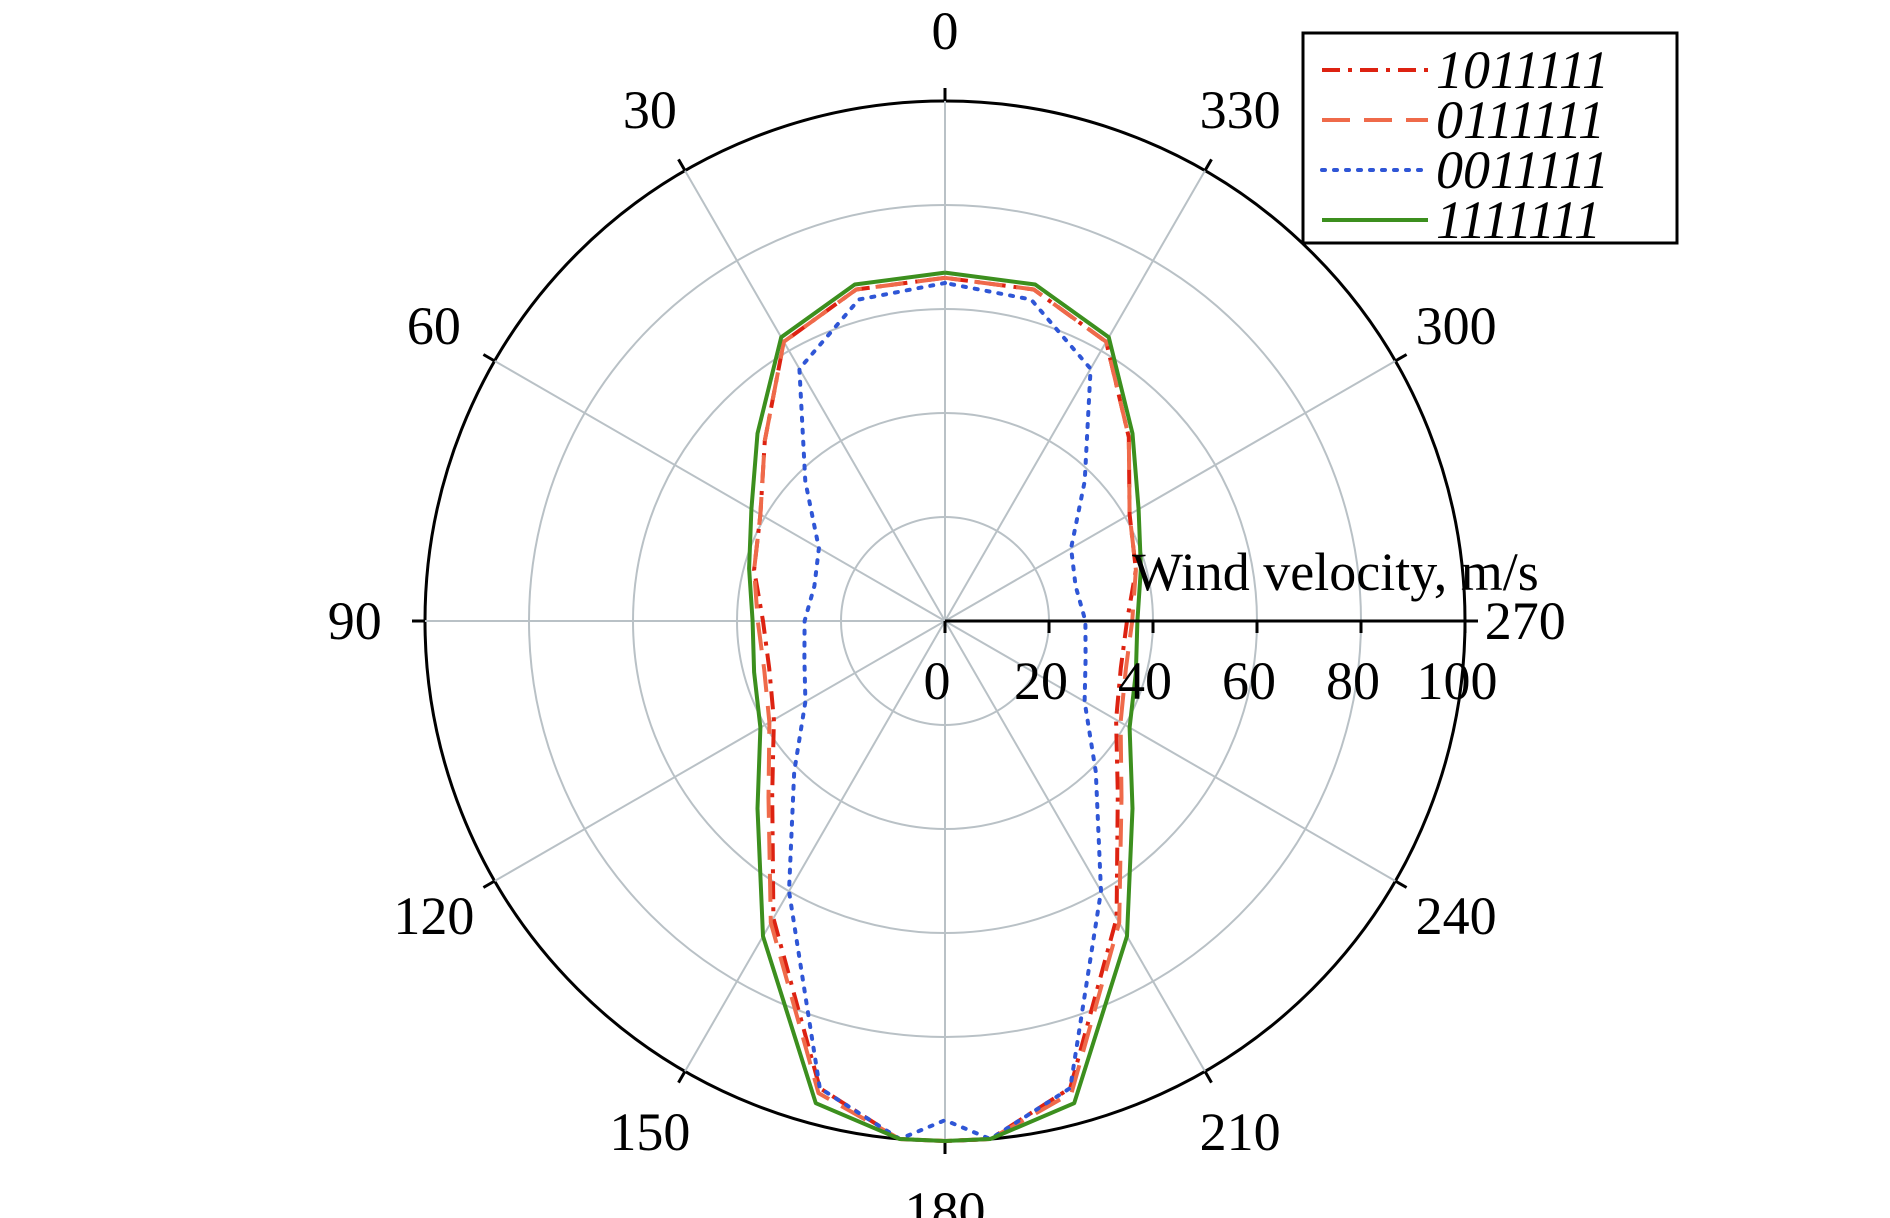 Image resolution: width=1890 pixels, height=1218 pixels. What do you see at coordinates (1335, 572) in the screenshot?
I see `radial-axis-title: Wind velocity, m/s` at bounding box center [1335, 572].